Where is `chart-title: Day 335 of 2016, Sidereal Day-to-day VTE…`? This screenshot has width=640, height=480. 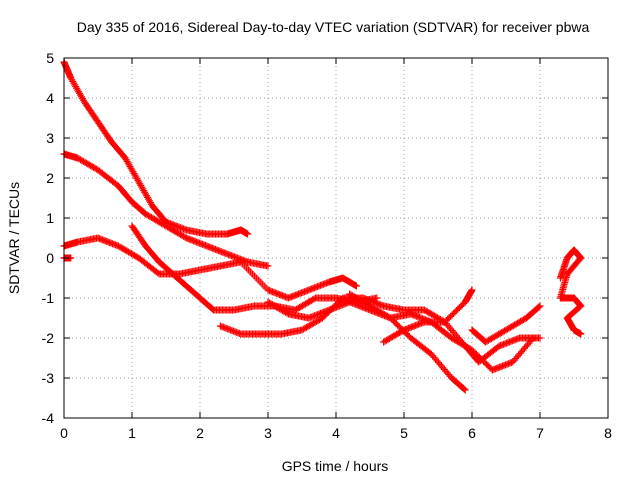 chart-title: Day 335 of 2016, Sidereal Day-to-day VTE… is located at coordinates (333, 27).